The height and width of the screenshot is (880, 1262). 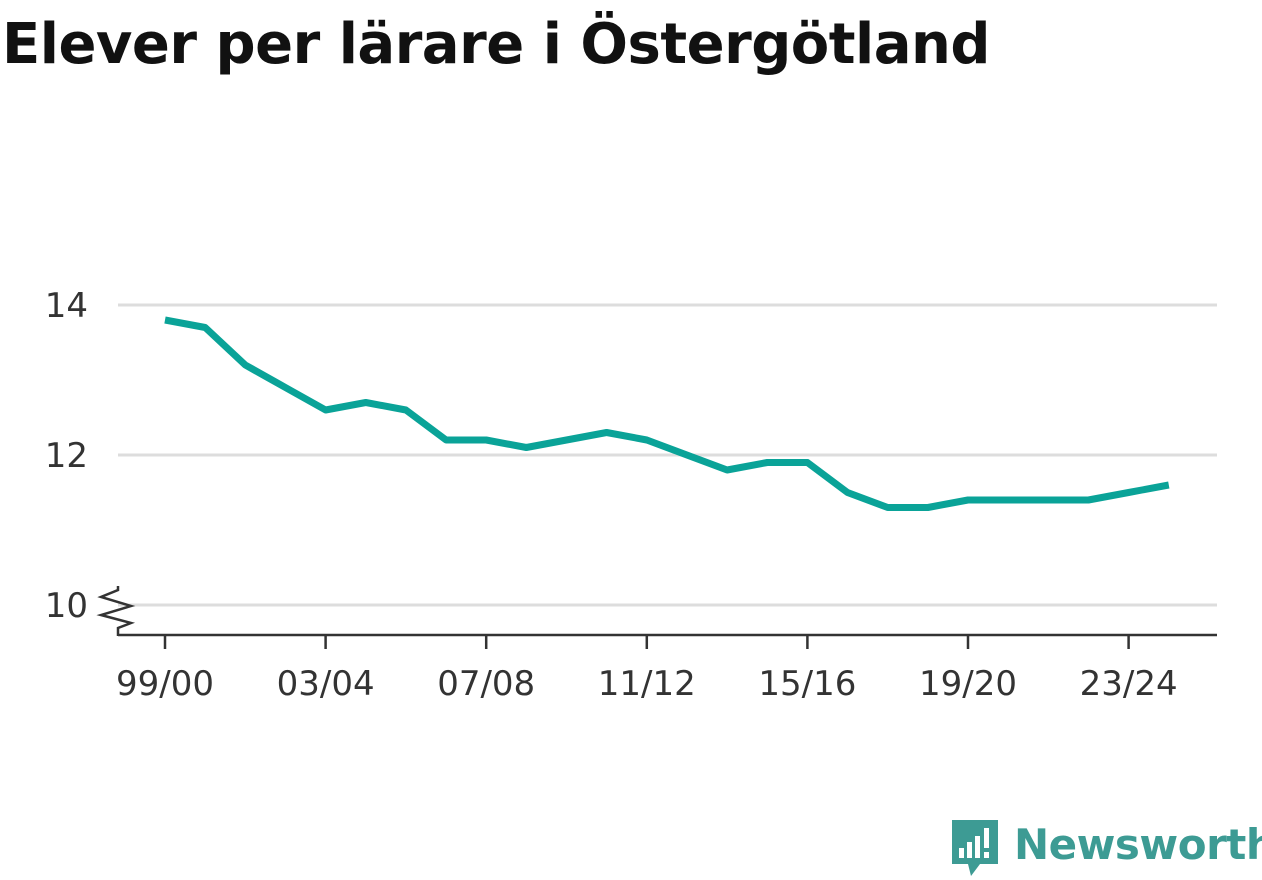 I want to click on x-tick-label: 11/12, so click(x=647, y=684).